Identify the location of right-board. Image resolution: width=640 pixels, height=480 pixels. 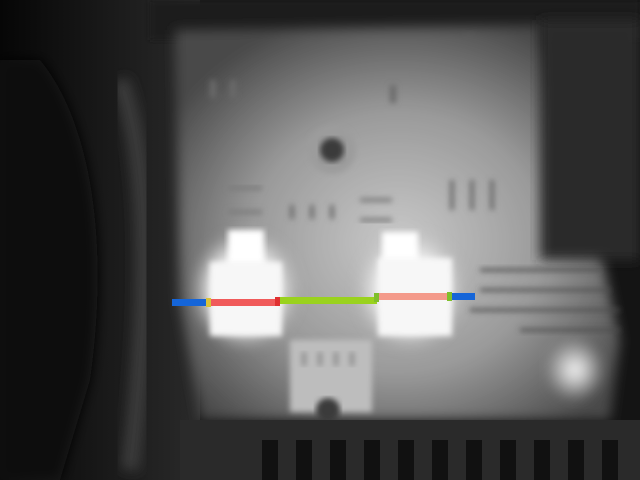
(590, 140).